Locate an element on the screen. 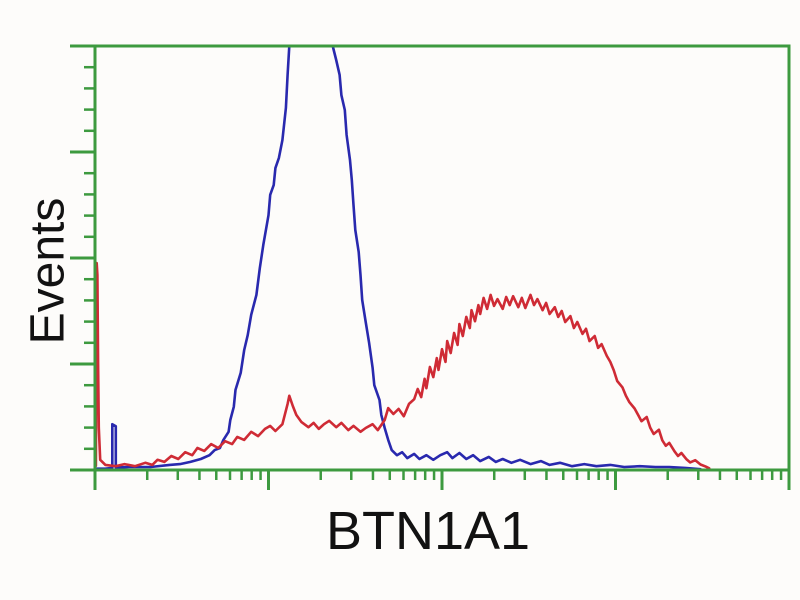  y-axis-label: Events is located at coordinates (48, 271).